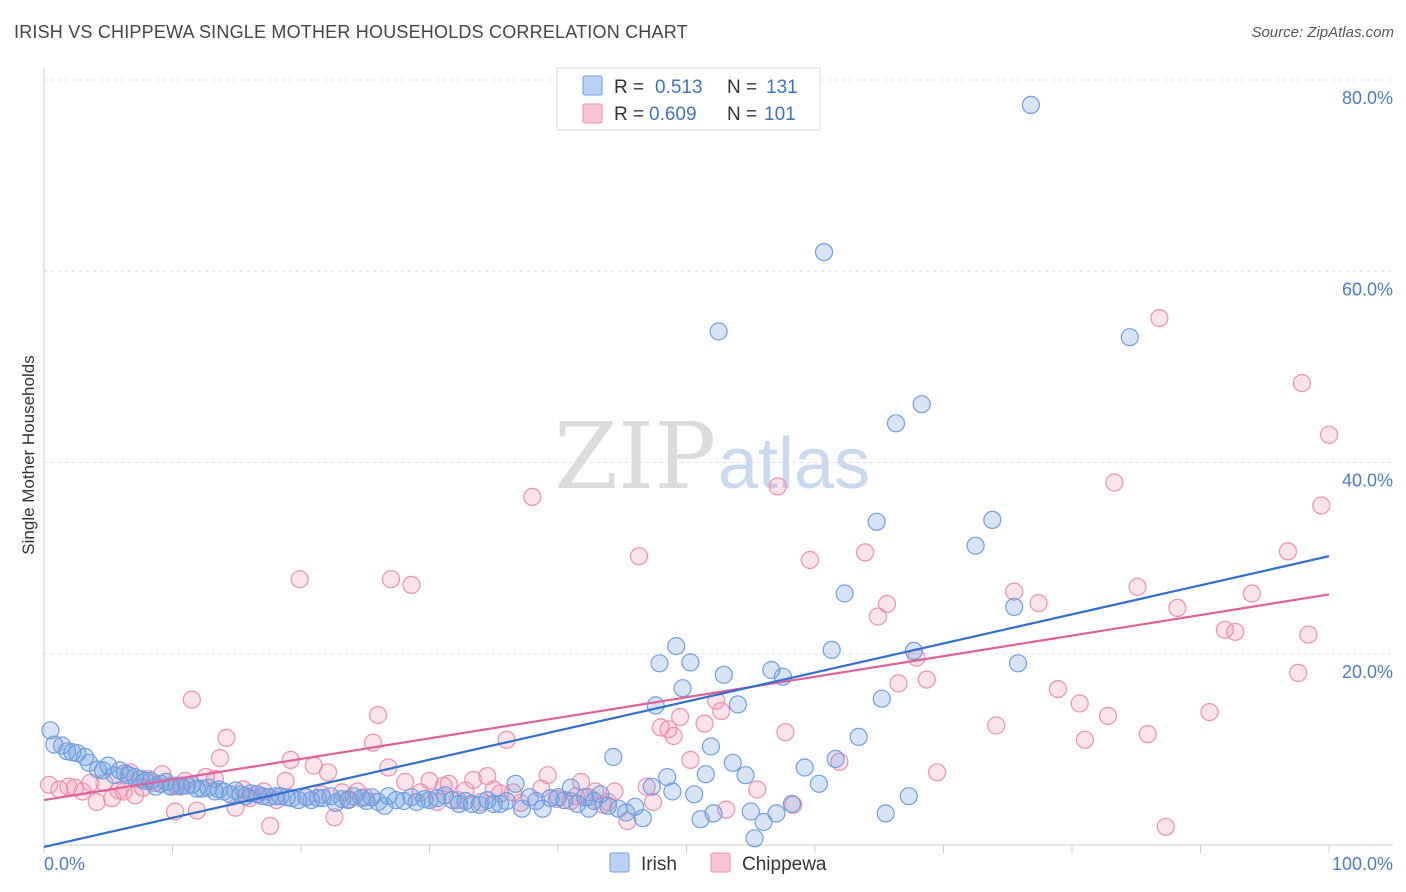  I want to click on legend-r-value-irish: 0.513, so click(679, 87).